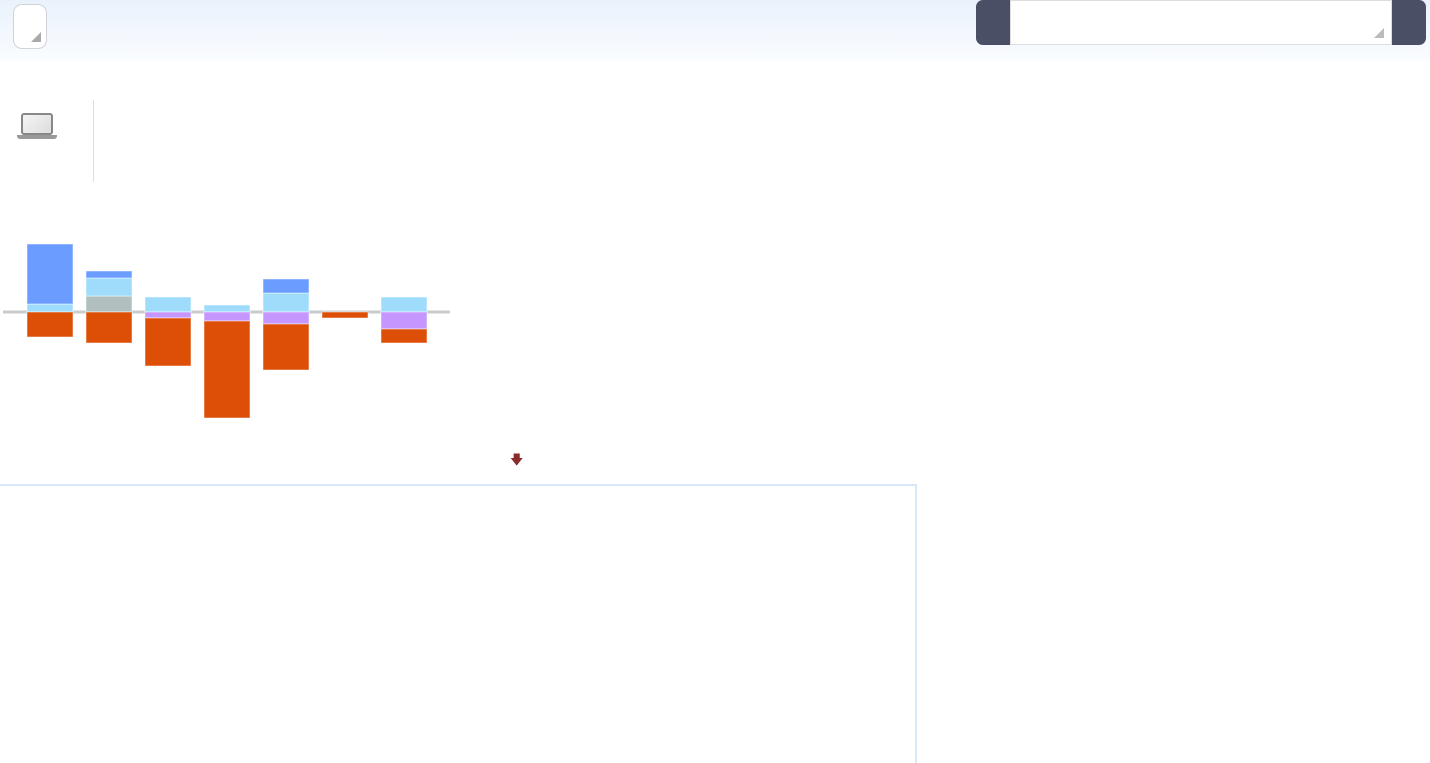 Image resolution: width=1430 pixels, height=763 pixels. I want to click on date-range-select, so click(1201, 22).